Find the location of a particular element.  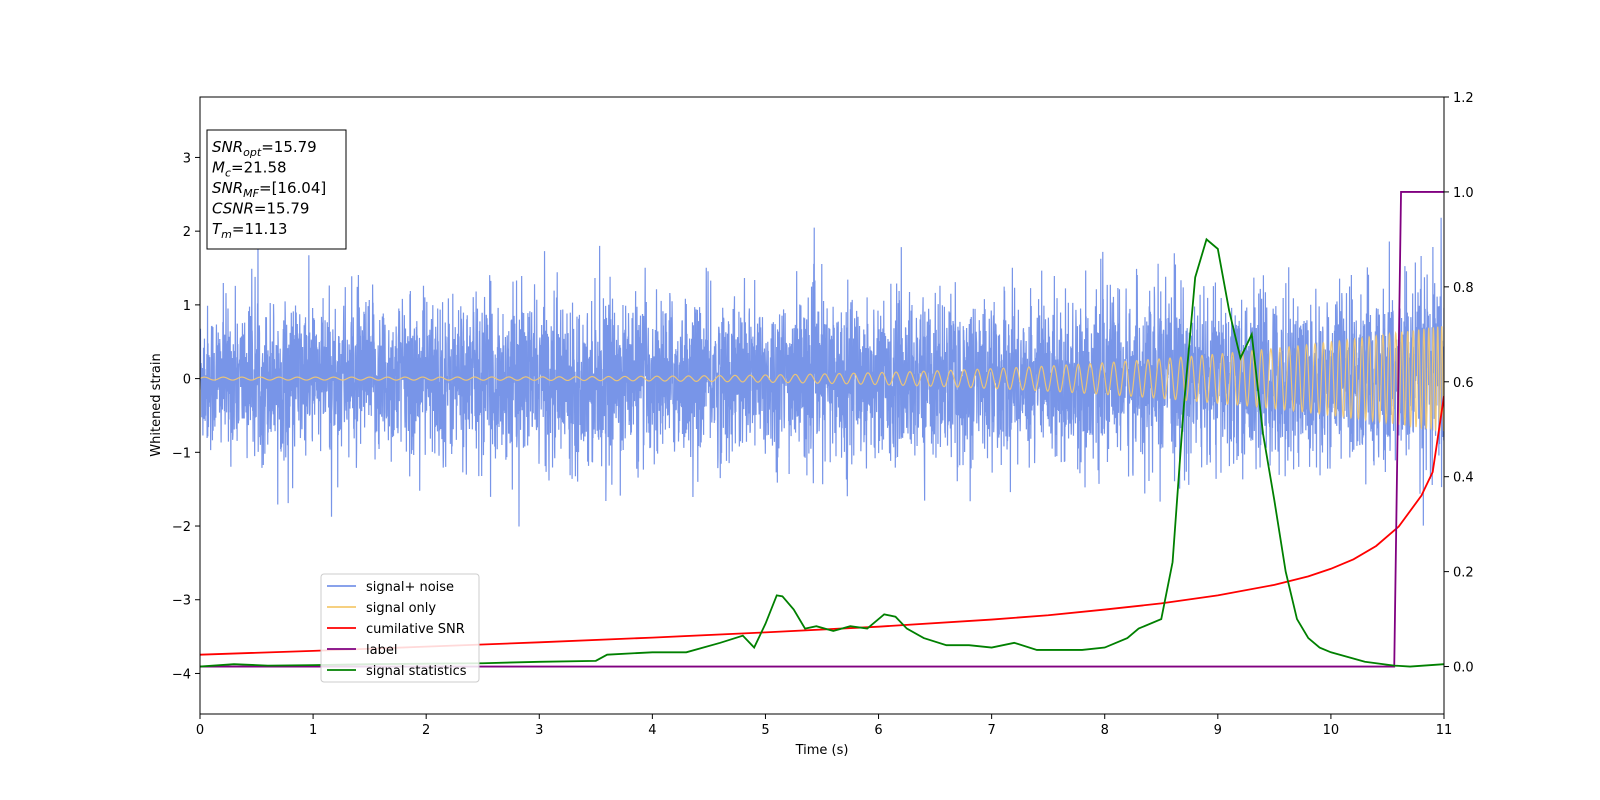

x-tick-label: 1 is located at coordinates (313, 730).